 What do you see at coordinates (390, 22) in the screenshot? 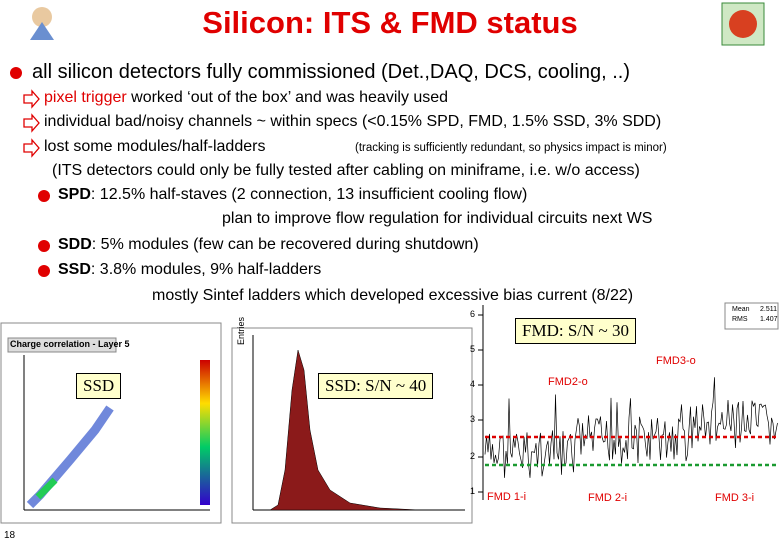
I see `title: Silicon: ITS & FMD status` at bounding box center [390, 22].